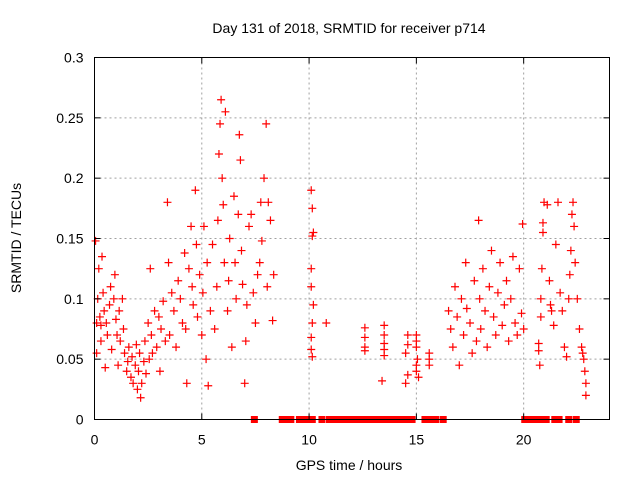 Image resolution: width=640 pixels, height=480 pixels. What do you see at coordinates (80, 420) in the screenshot?
I see `y-tick-label: 0` at bounding box center [80, 420].